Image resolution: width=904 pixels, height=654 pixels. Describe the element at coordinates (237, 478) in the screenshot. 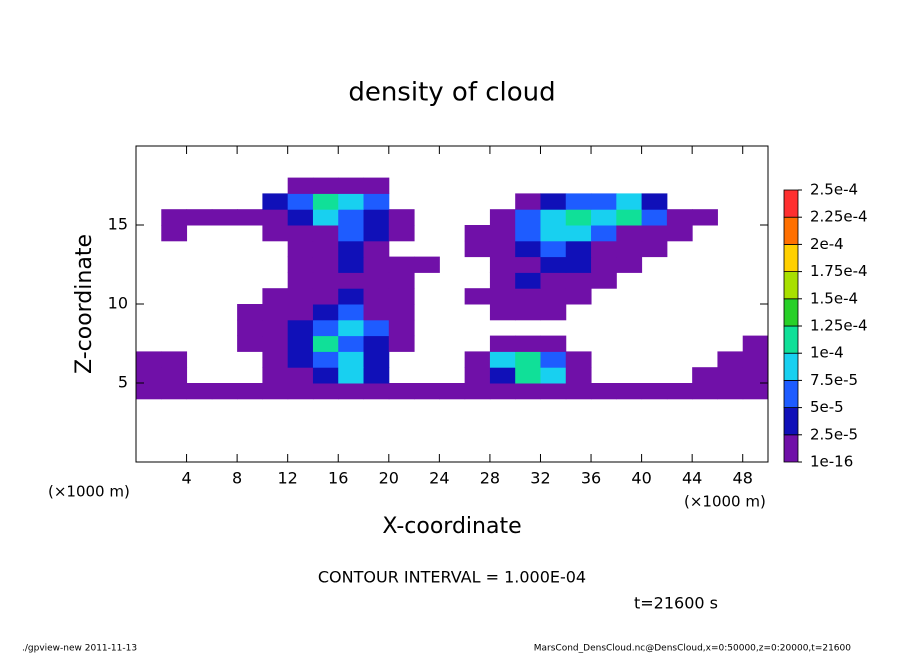

I see `x-tick-label: 8` at that location.